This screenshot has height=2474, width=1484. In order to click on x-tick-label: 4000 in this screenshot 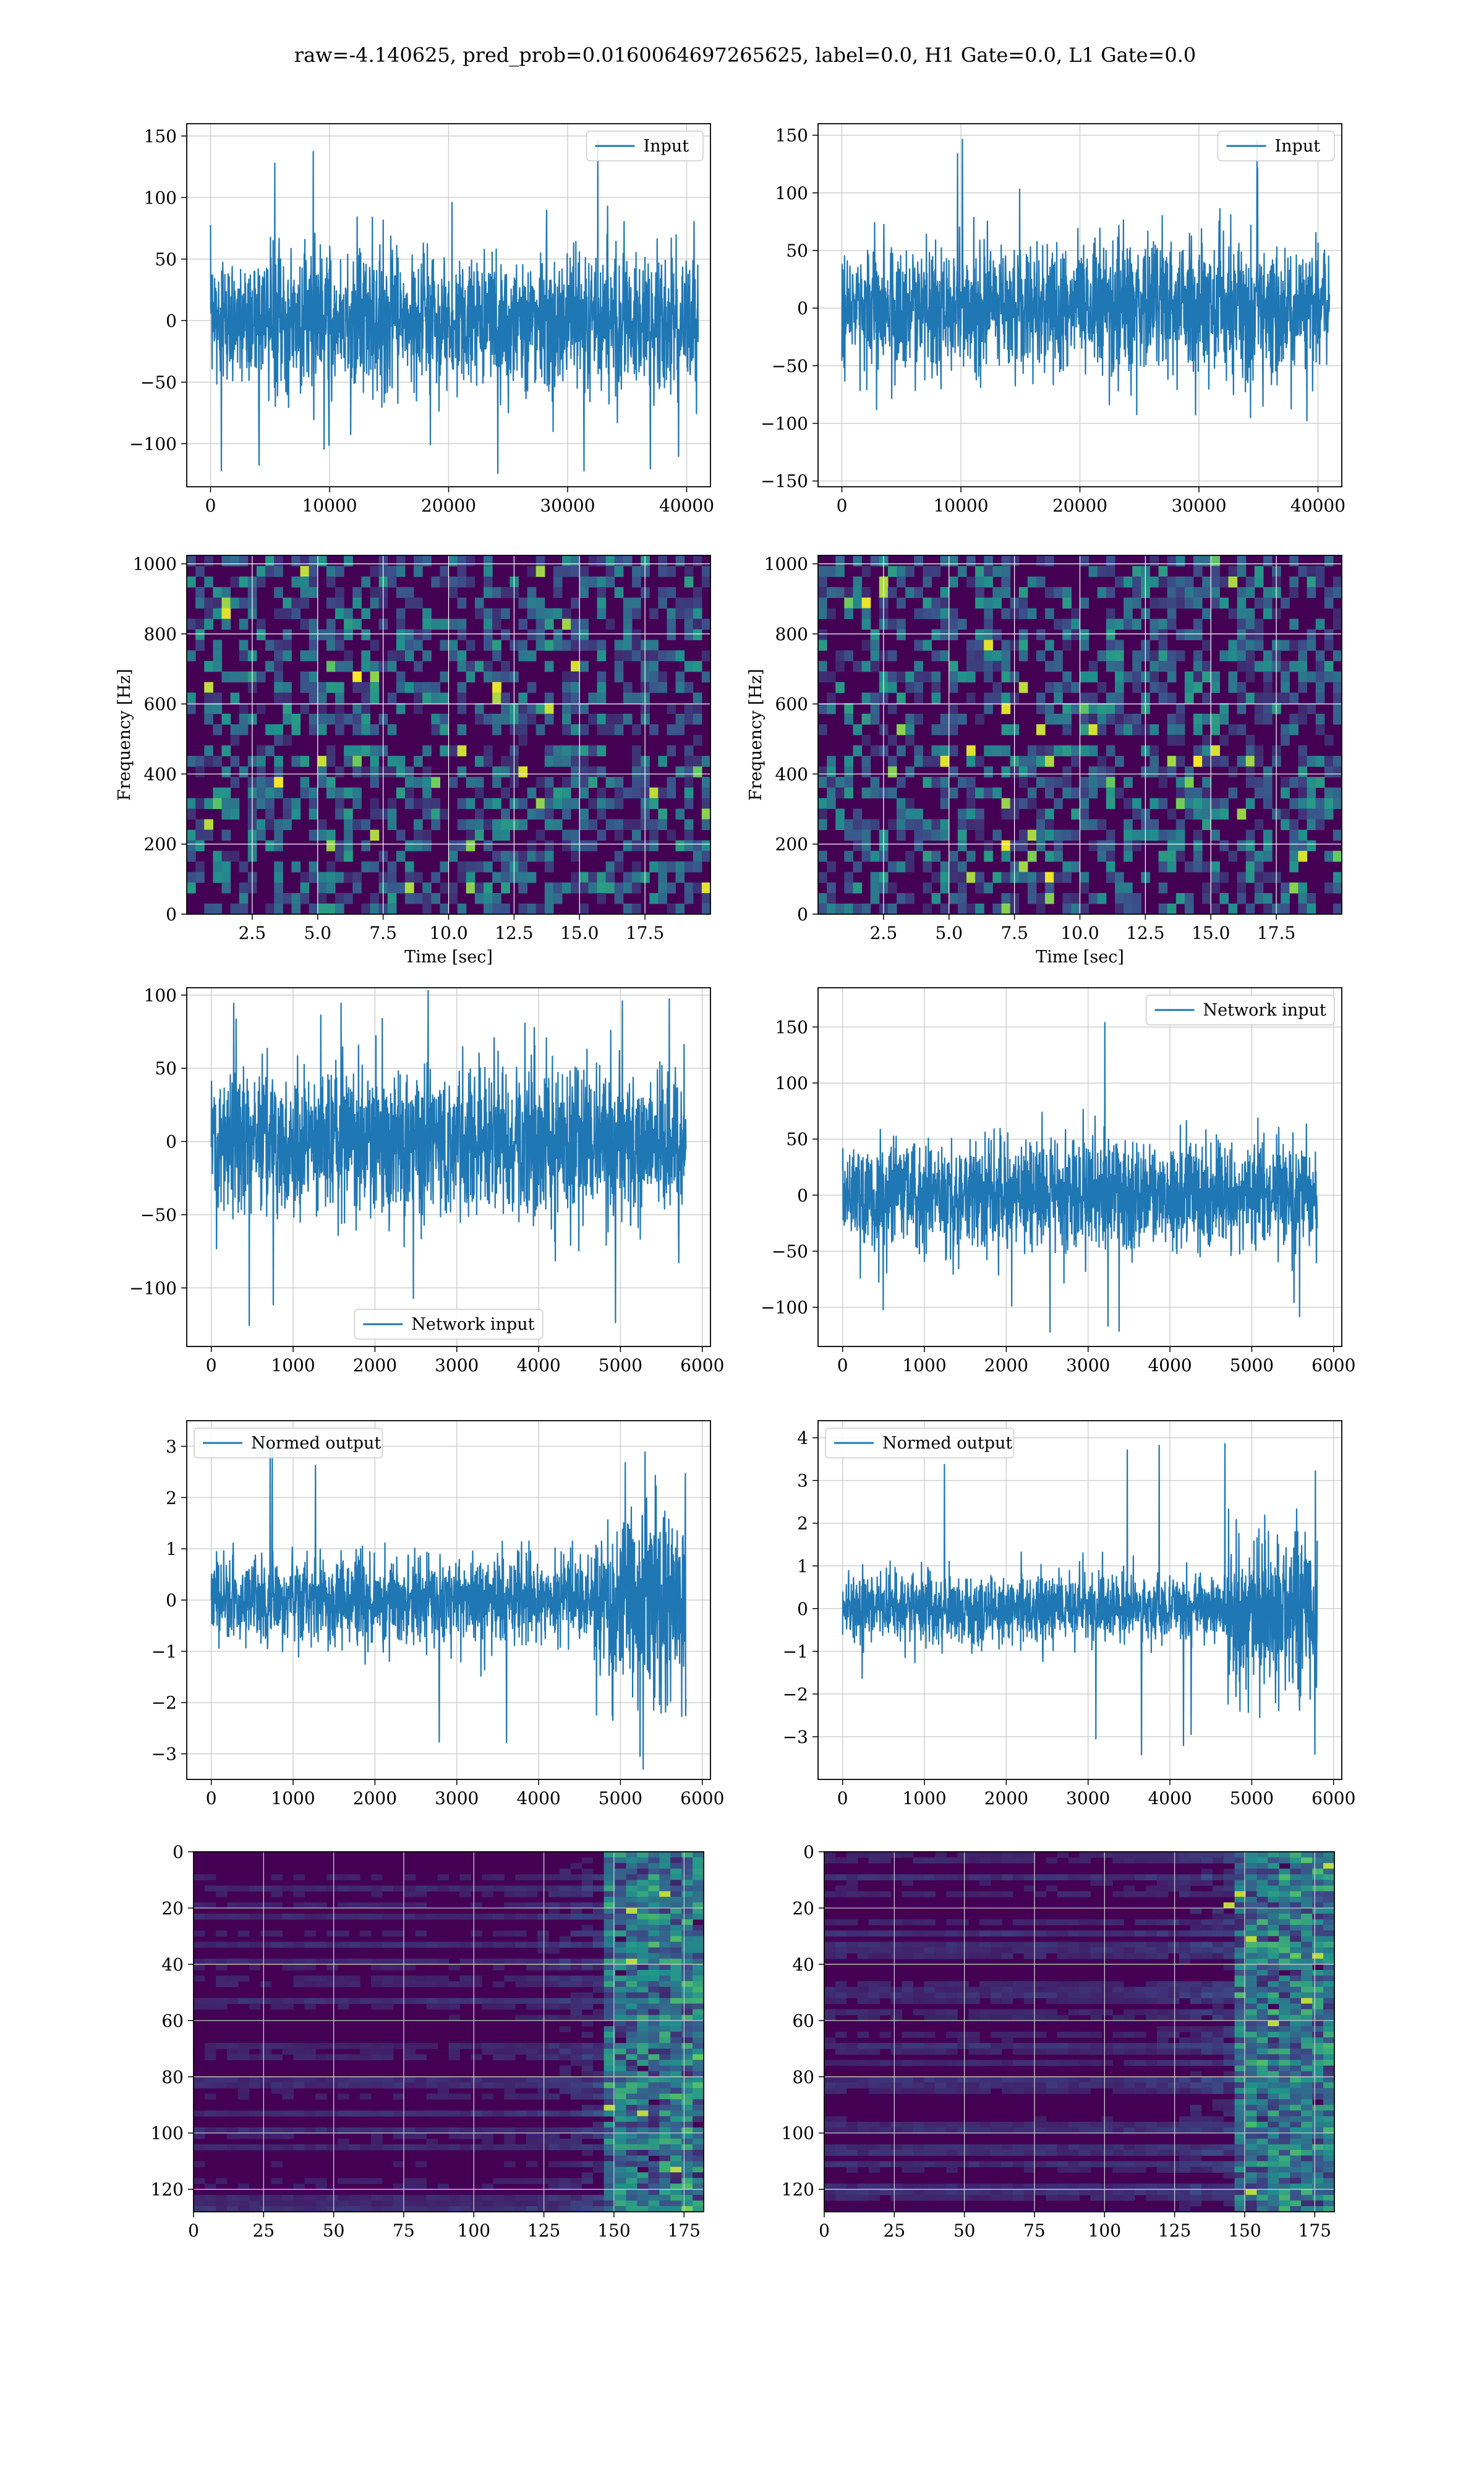, I will do `click(1170, 1365)`.